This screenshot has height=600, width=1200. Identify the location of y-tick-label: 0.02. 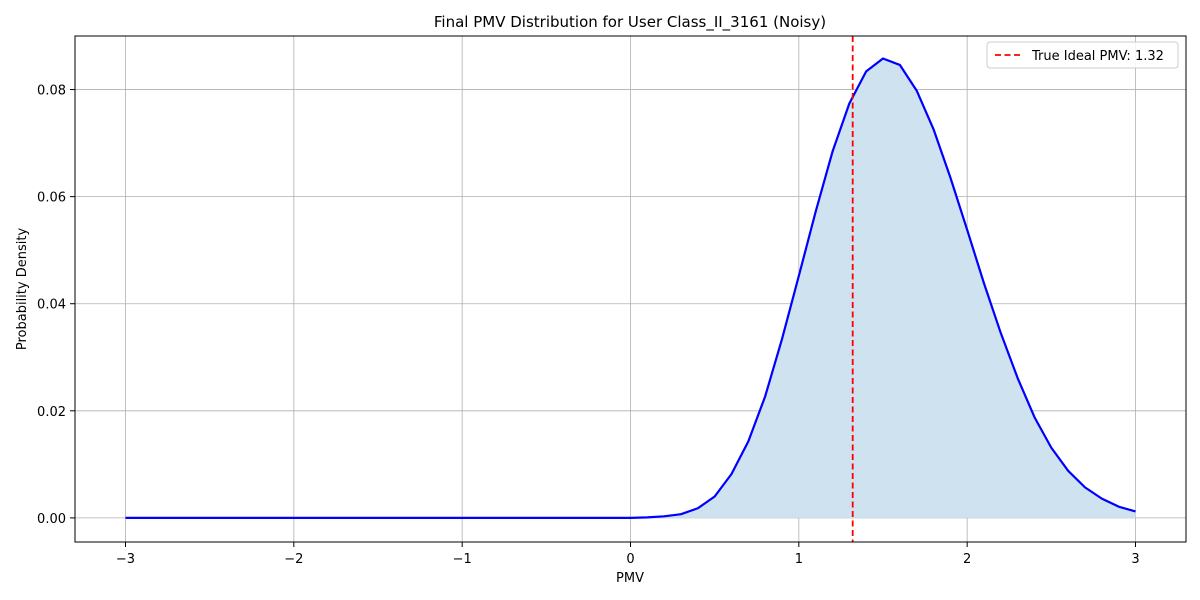
(51, 412).